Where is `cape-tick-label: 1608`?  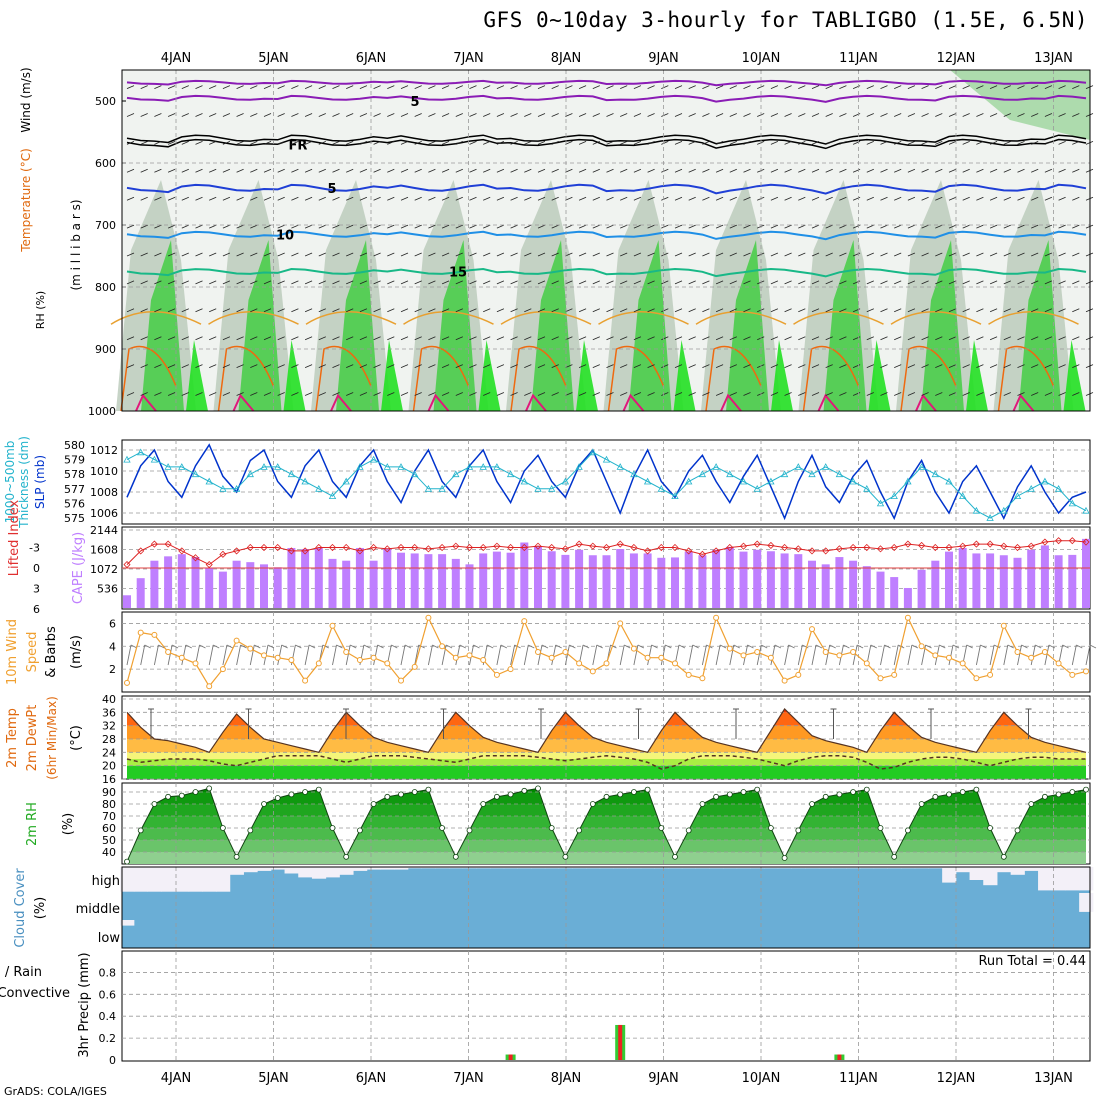 cape-tick-label: 1608 is located at coordinates (104, 550).